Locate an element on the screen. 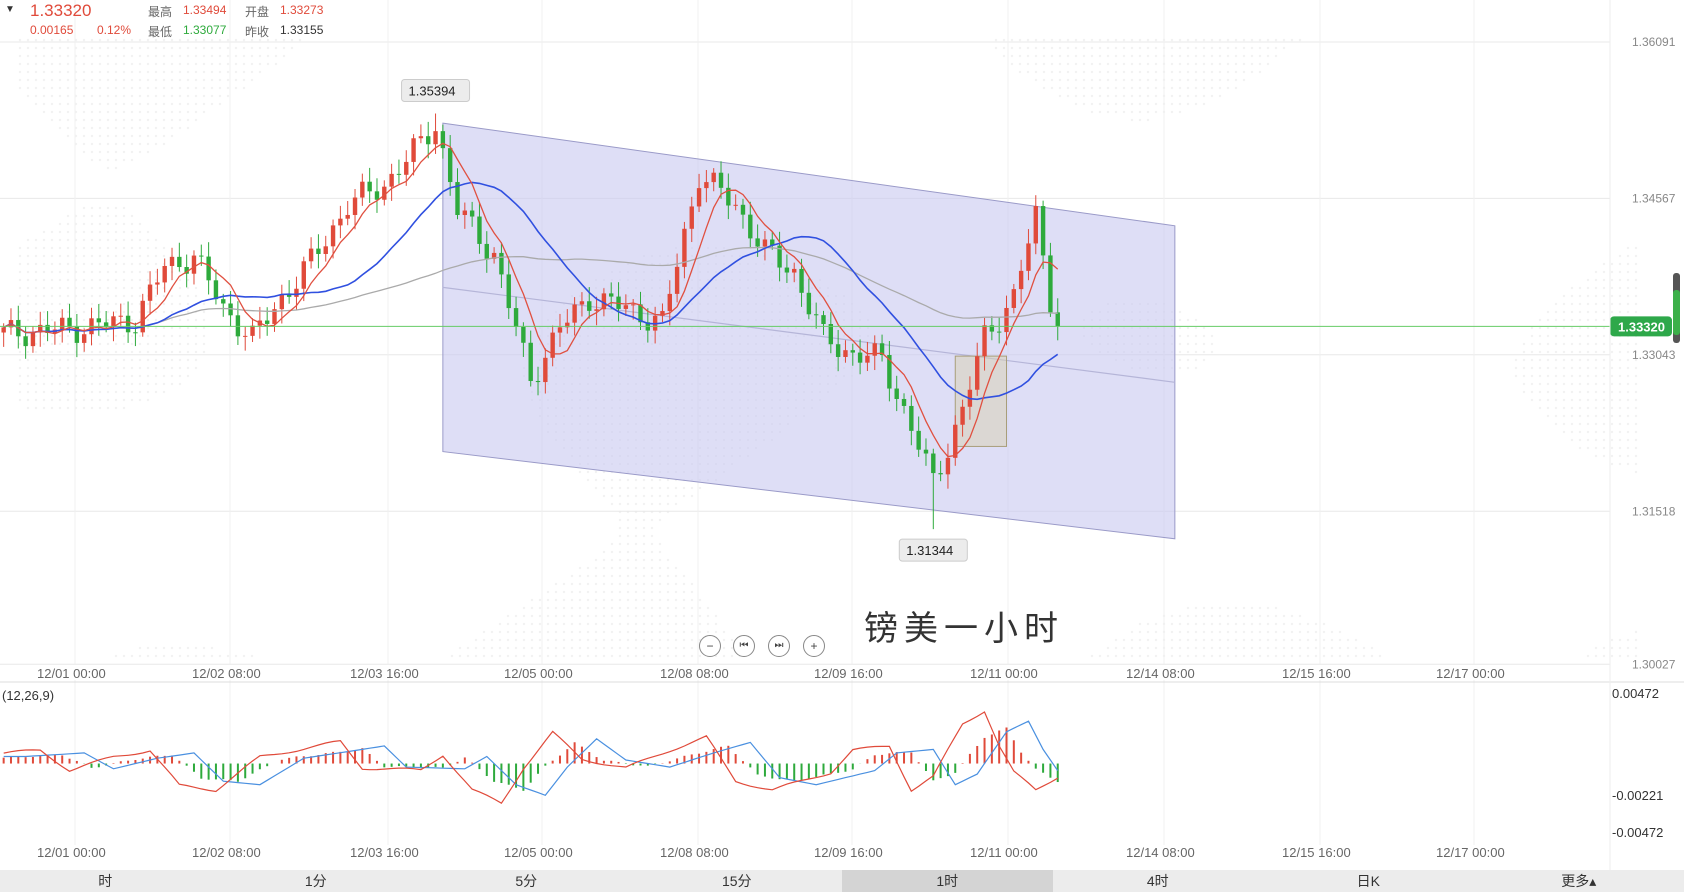  zoom-out-button: − is located at coordinates (710, 646).